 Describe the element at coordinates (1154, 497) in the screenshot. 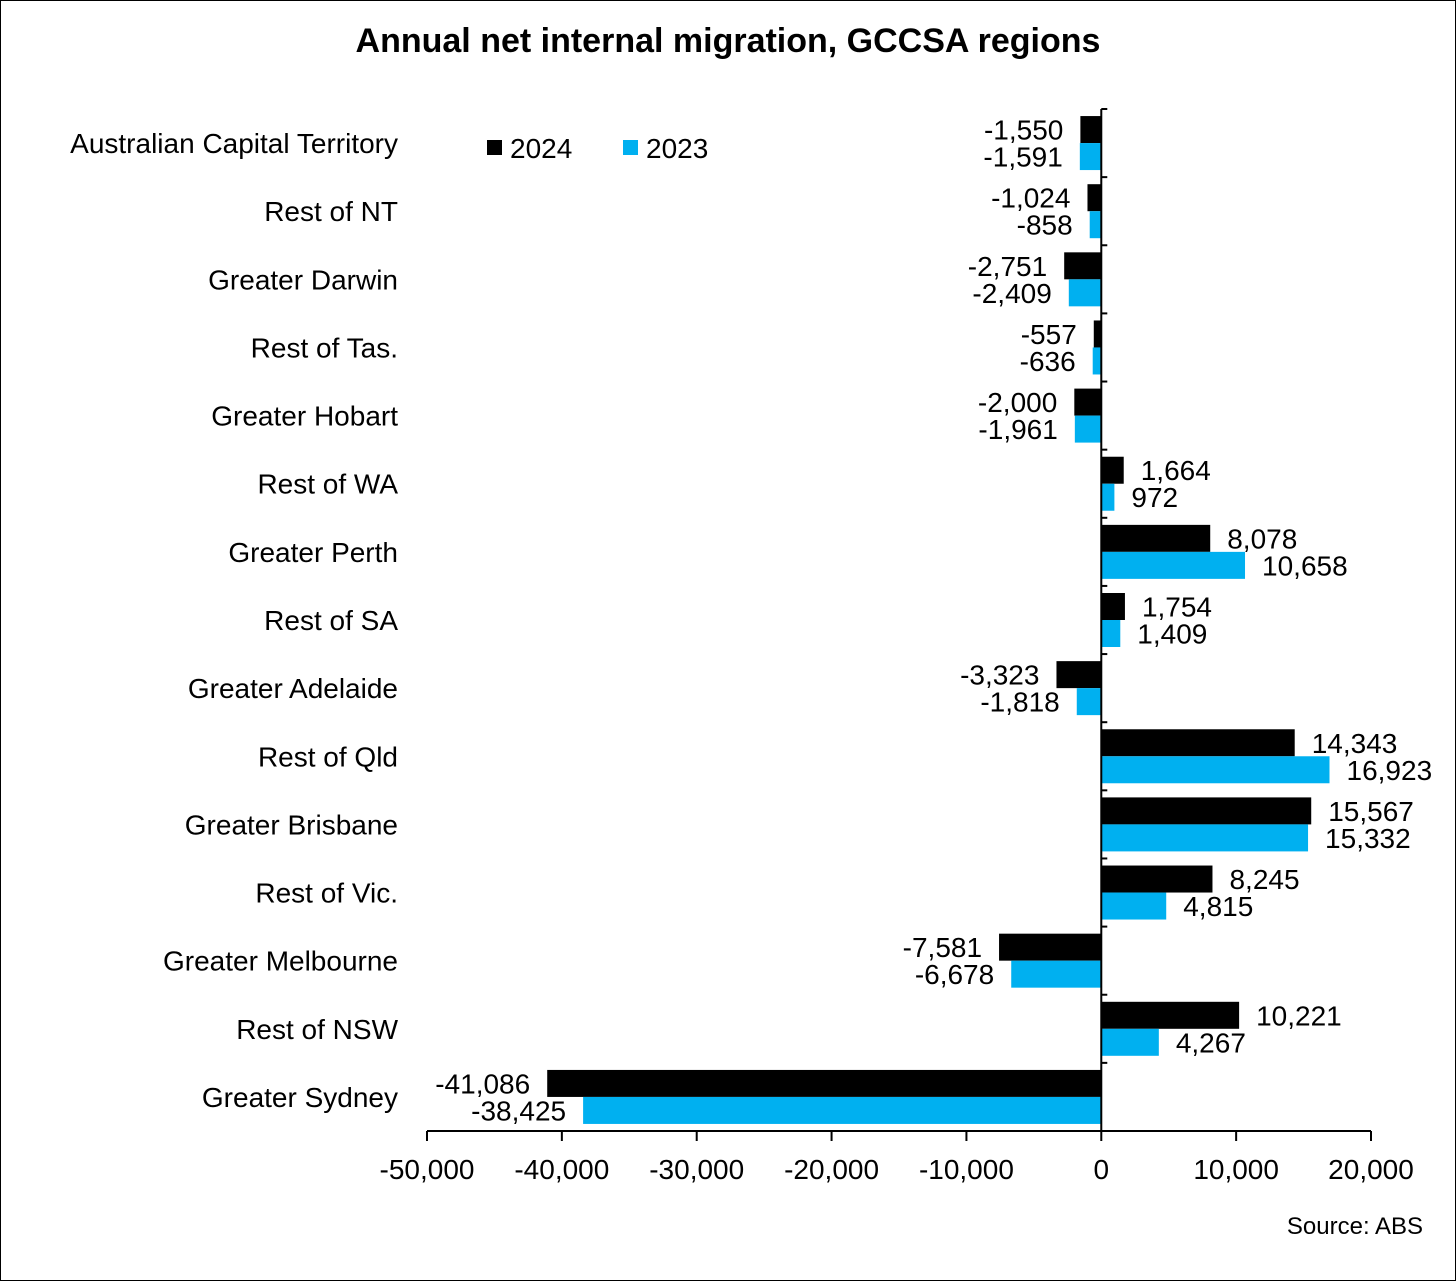

I see `data-label-2023: 972` at that location.